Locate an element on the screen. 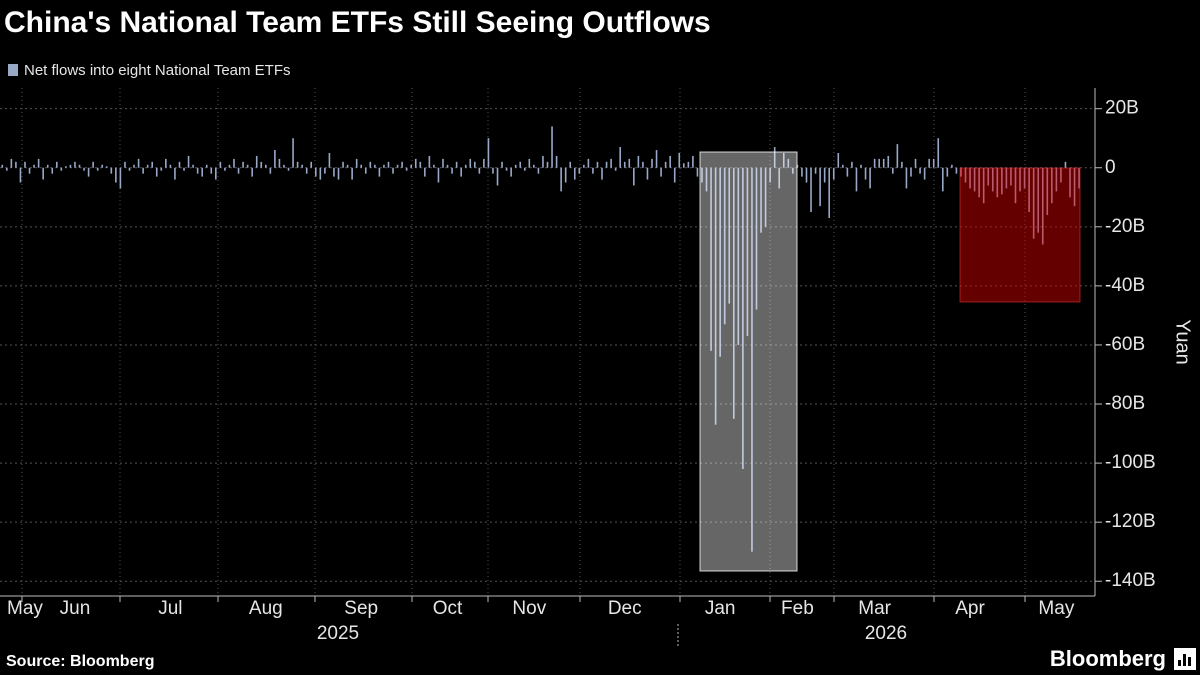 The height and width of the screenshot is (675, 1200). year-label: 2025 is located at coordinates (338, 633).